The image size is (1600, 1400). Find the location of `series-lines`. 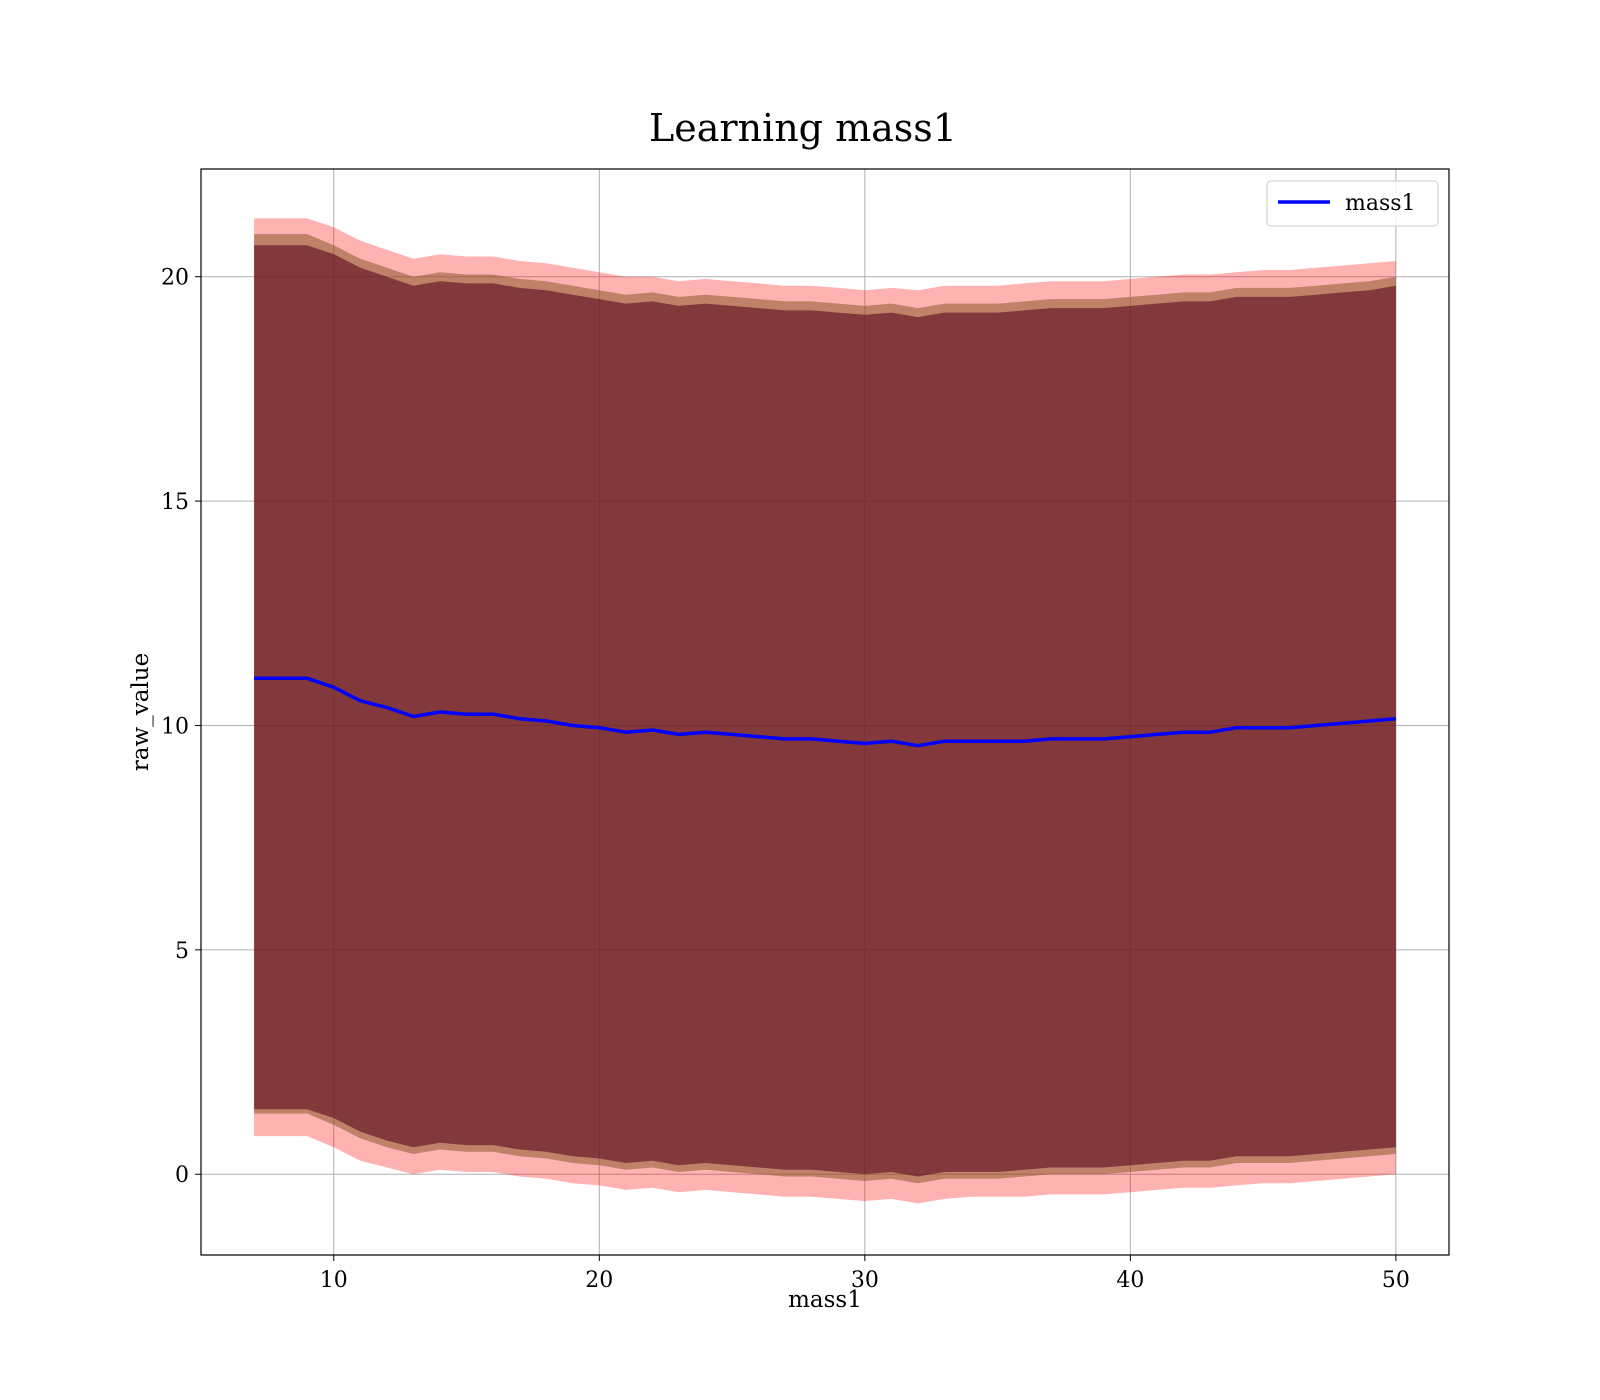

series-lines is located at coordinates (825, 712).